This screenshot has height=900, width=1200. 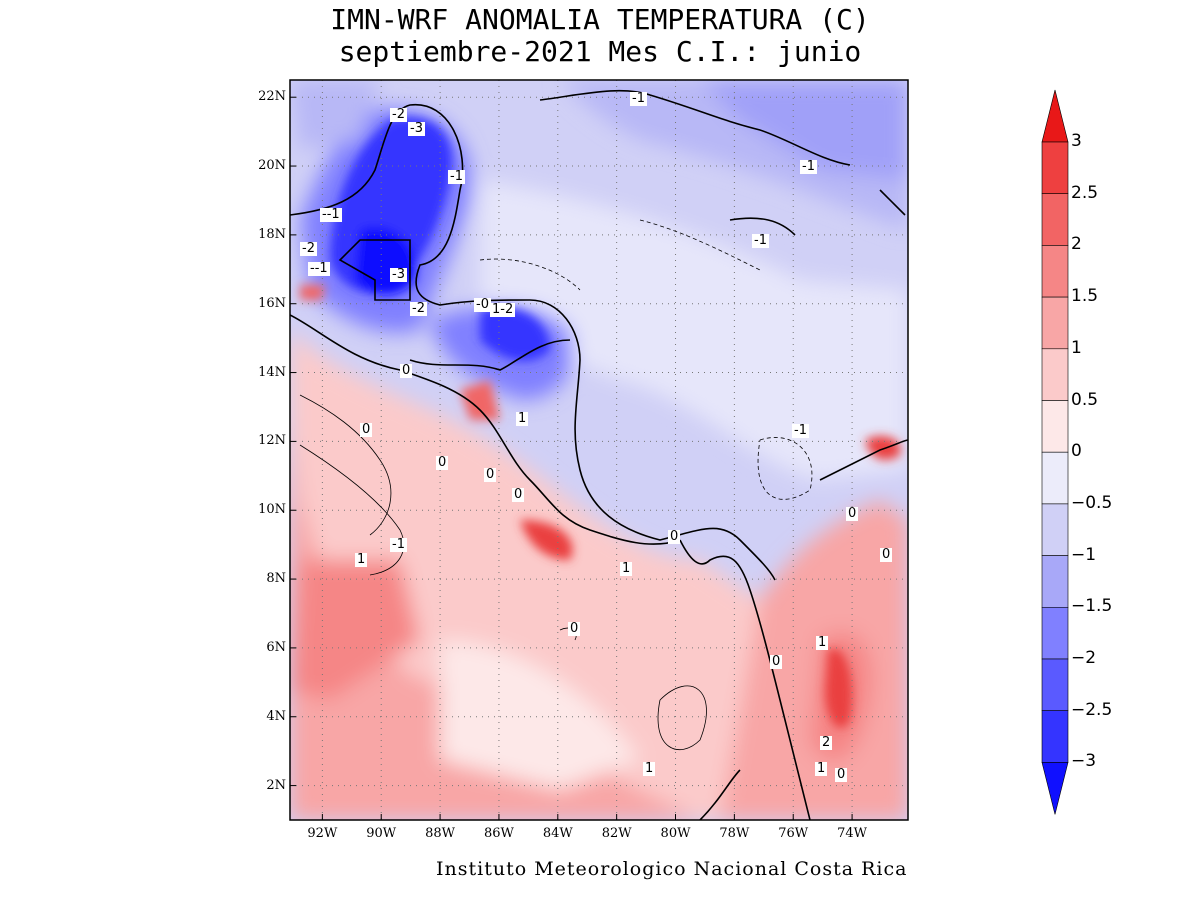 What do you see at coordinates (557, 833) in the screenshot?
I see `lon-tick-label: 84W` at bounding box center [557, 833].